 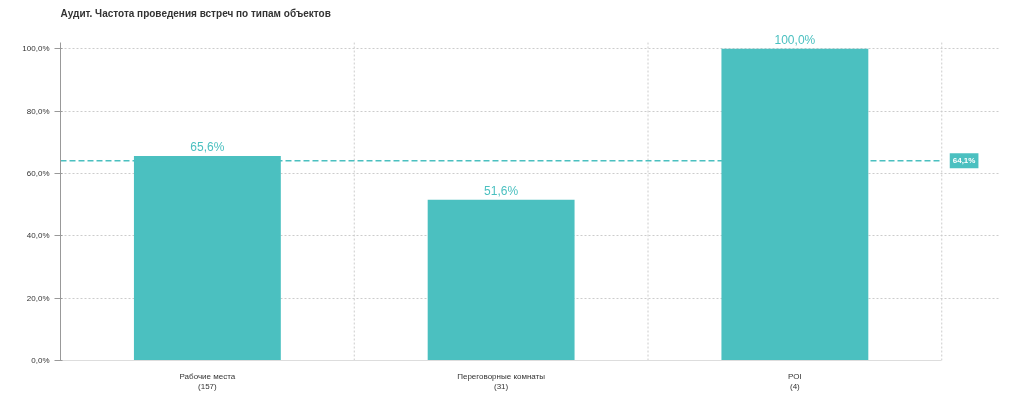 I want to click on chart-title: Аудит. Частота проведения встреч по типам объектов, so click(x=195, y=13).